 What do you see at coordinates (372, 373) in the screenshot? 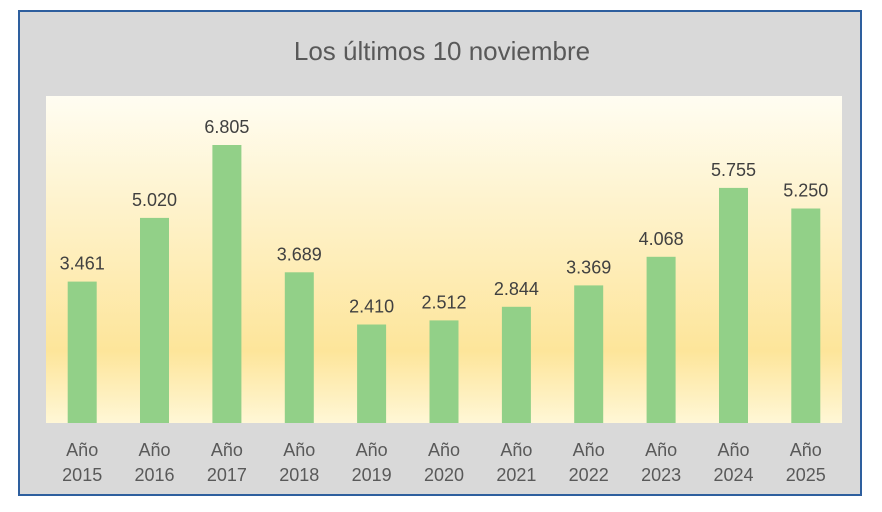
I see `bar-2019` at bounding box center [372, 373].